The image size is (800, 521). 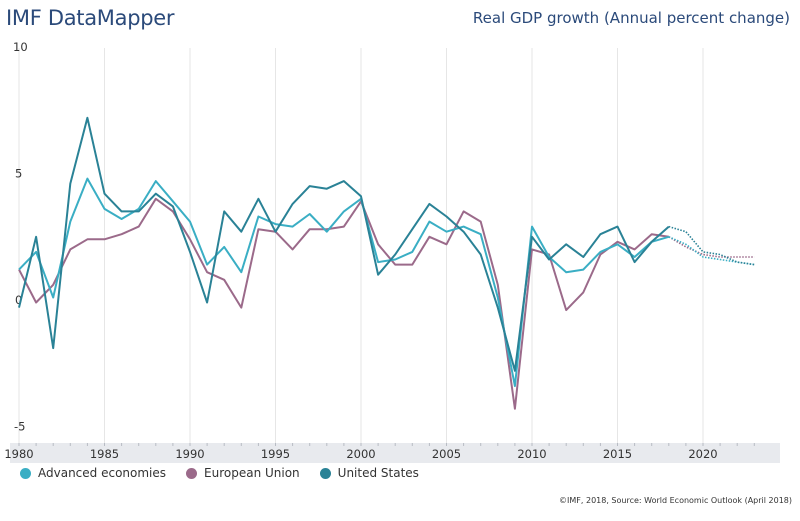 What do you see at coordinates (102, 473) in the screenshot?
I see `legend-label: Advanced economies` at bounding box center [102, 473].